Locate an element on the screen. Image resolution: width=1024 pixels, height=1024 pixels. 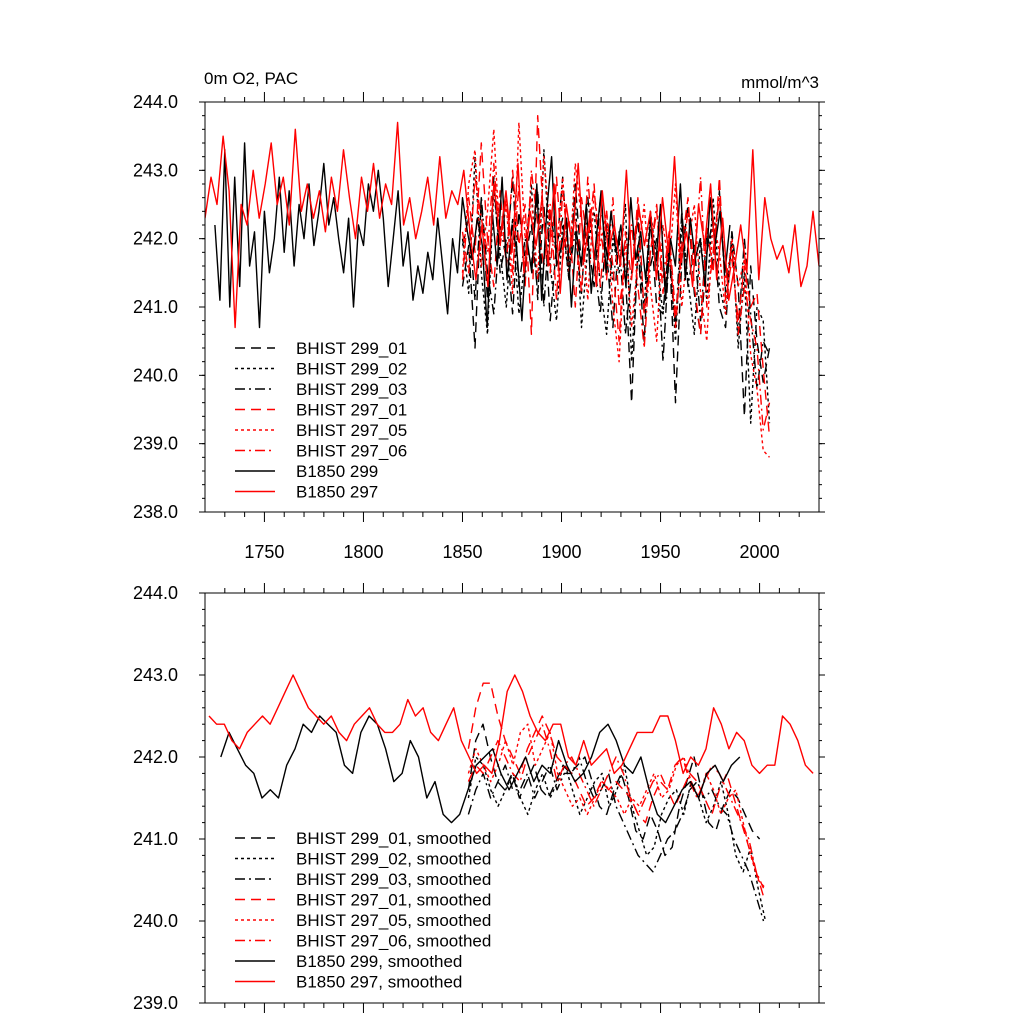
legend-label: BHIST 297_01 is located at coordinates (351, 410).